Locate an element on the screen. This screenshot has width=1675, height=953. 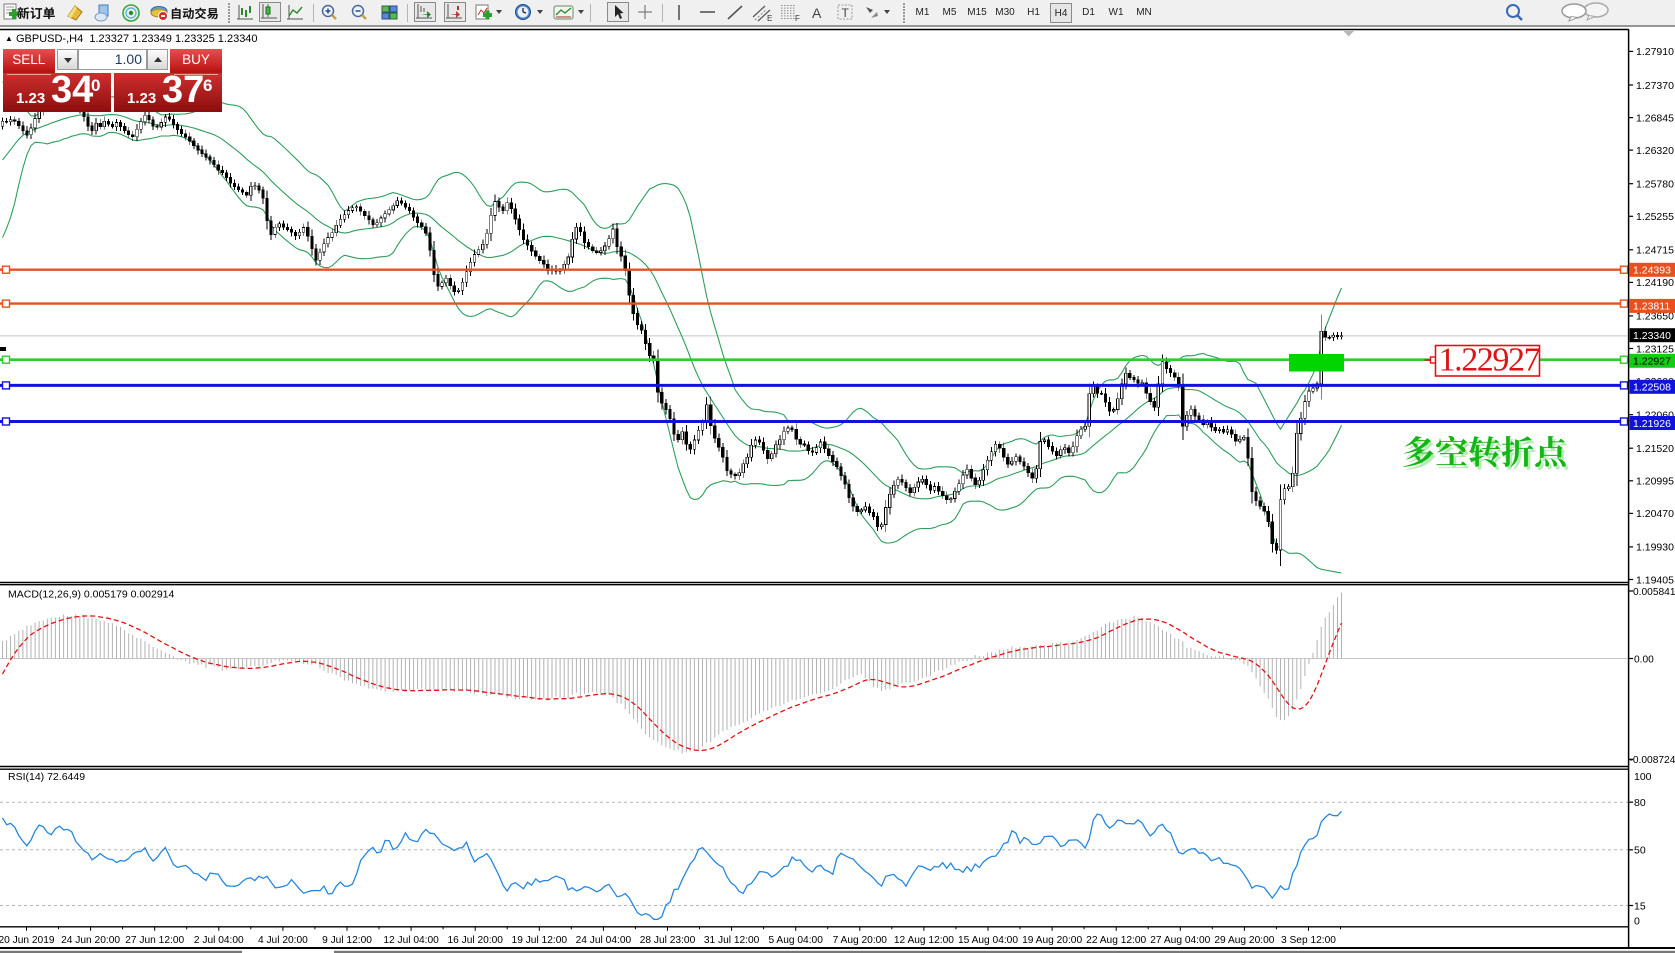
svg-text: 1.23125 is located at coordinates (1655, 349).